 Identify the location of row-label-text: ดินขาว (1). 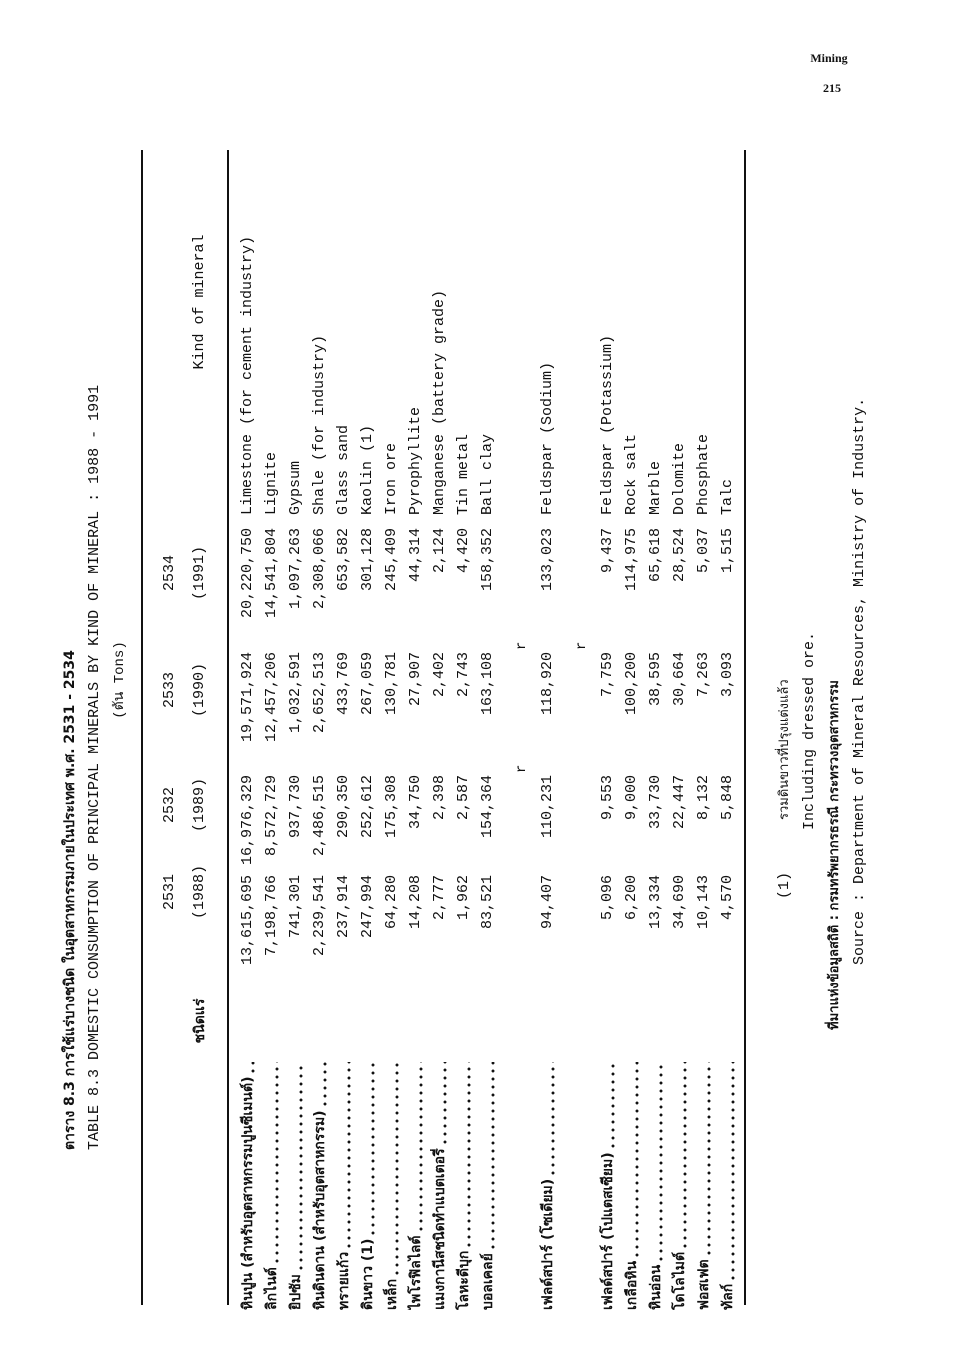
(368, 1274).